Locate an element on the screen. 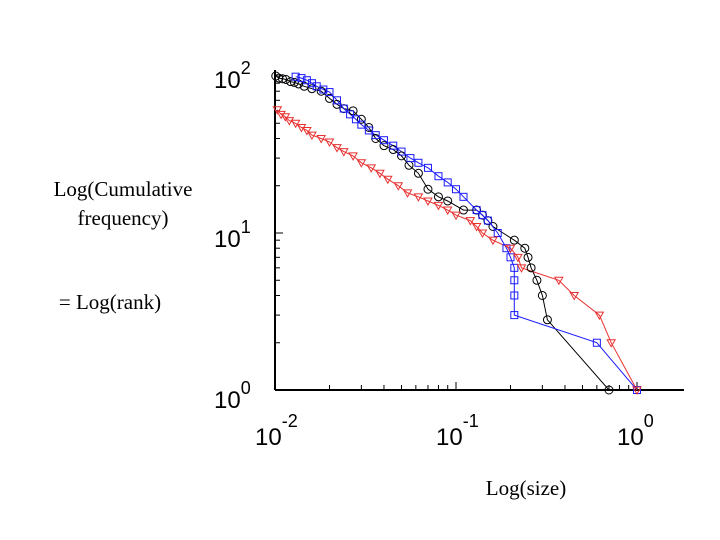 This screenshot has height=540, width=720. y-tick-label: 10² is located at coordinates (232, 76).